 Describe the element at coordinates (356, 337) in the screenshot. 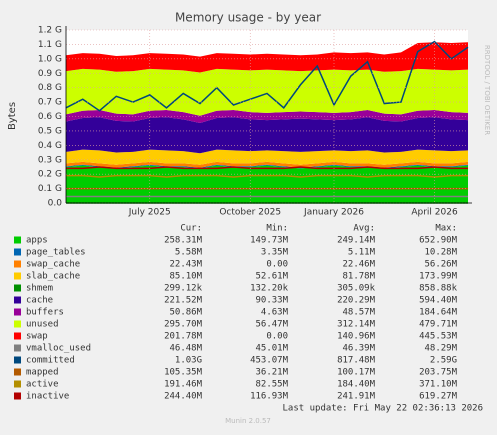

I see `legend-stat: 140.96M` at that location.